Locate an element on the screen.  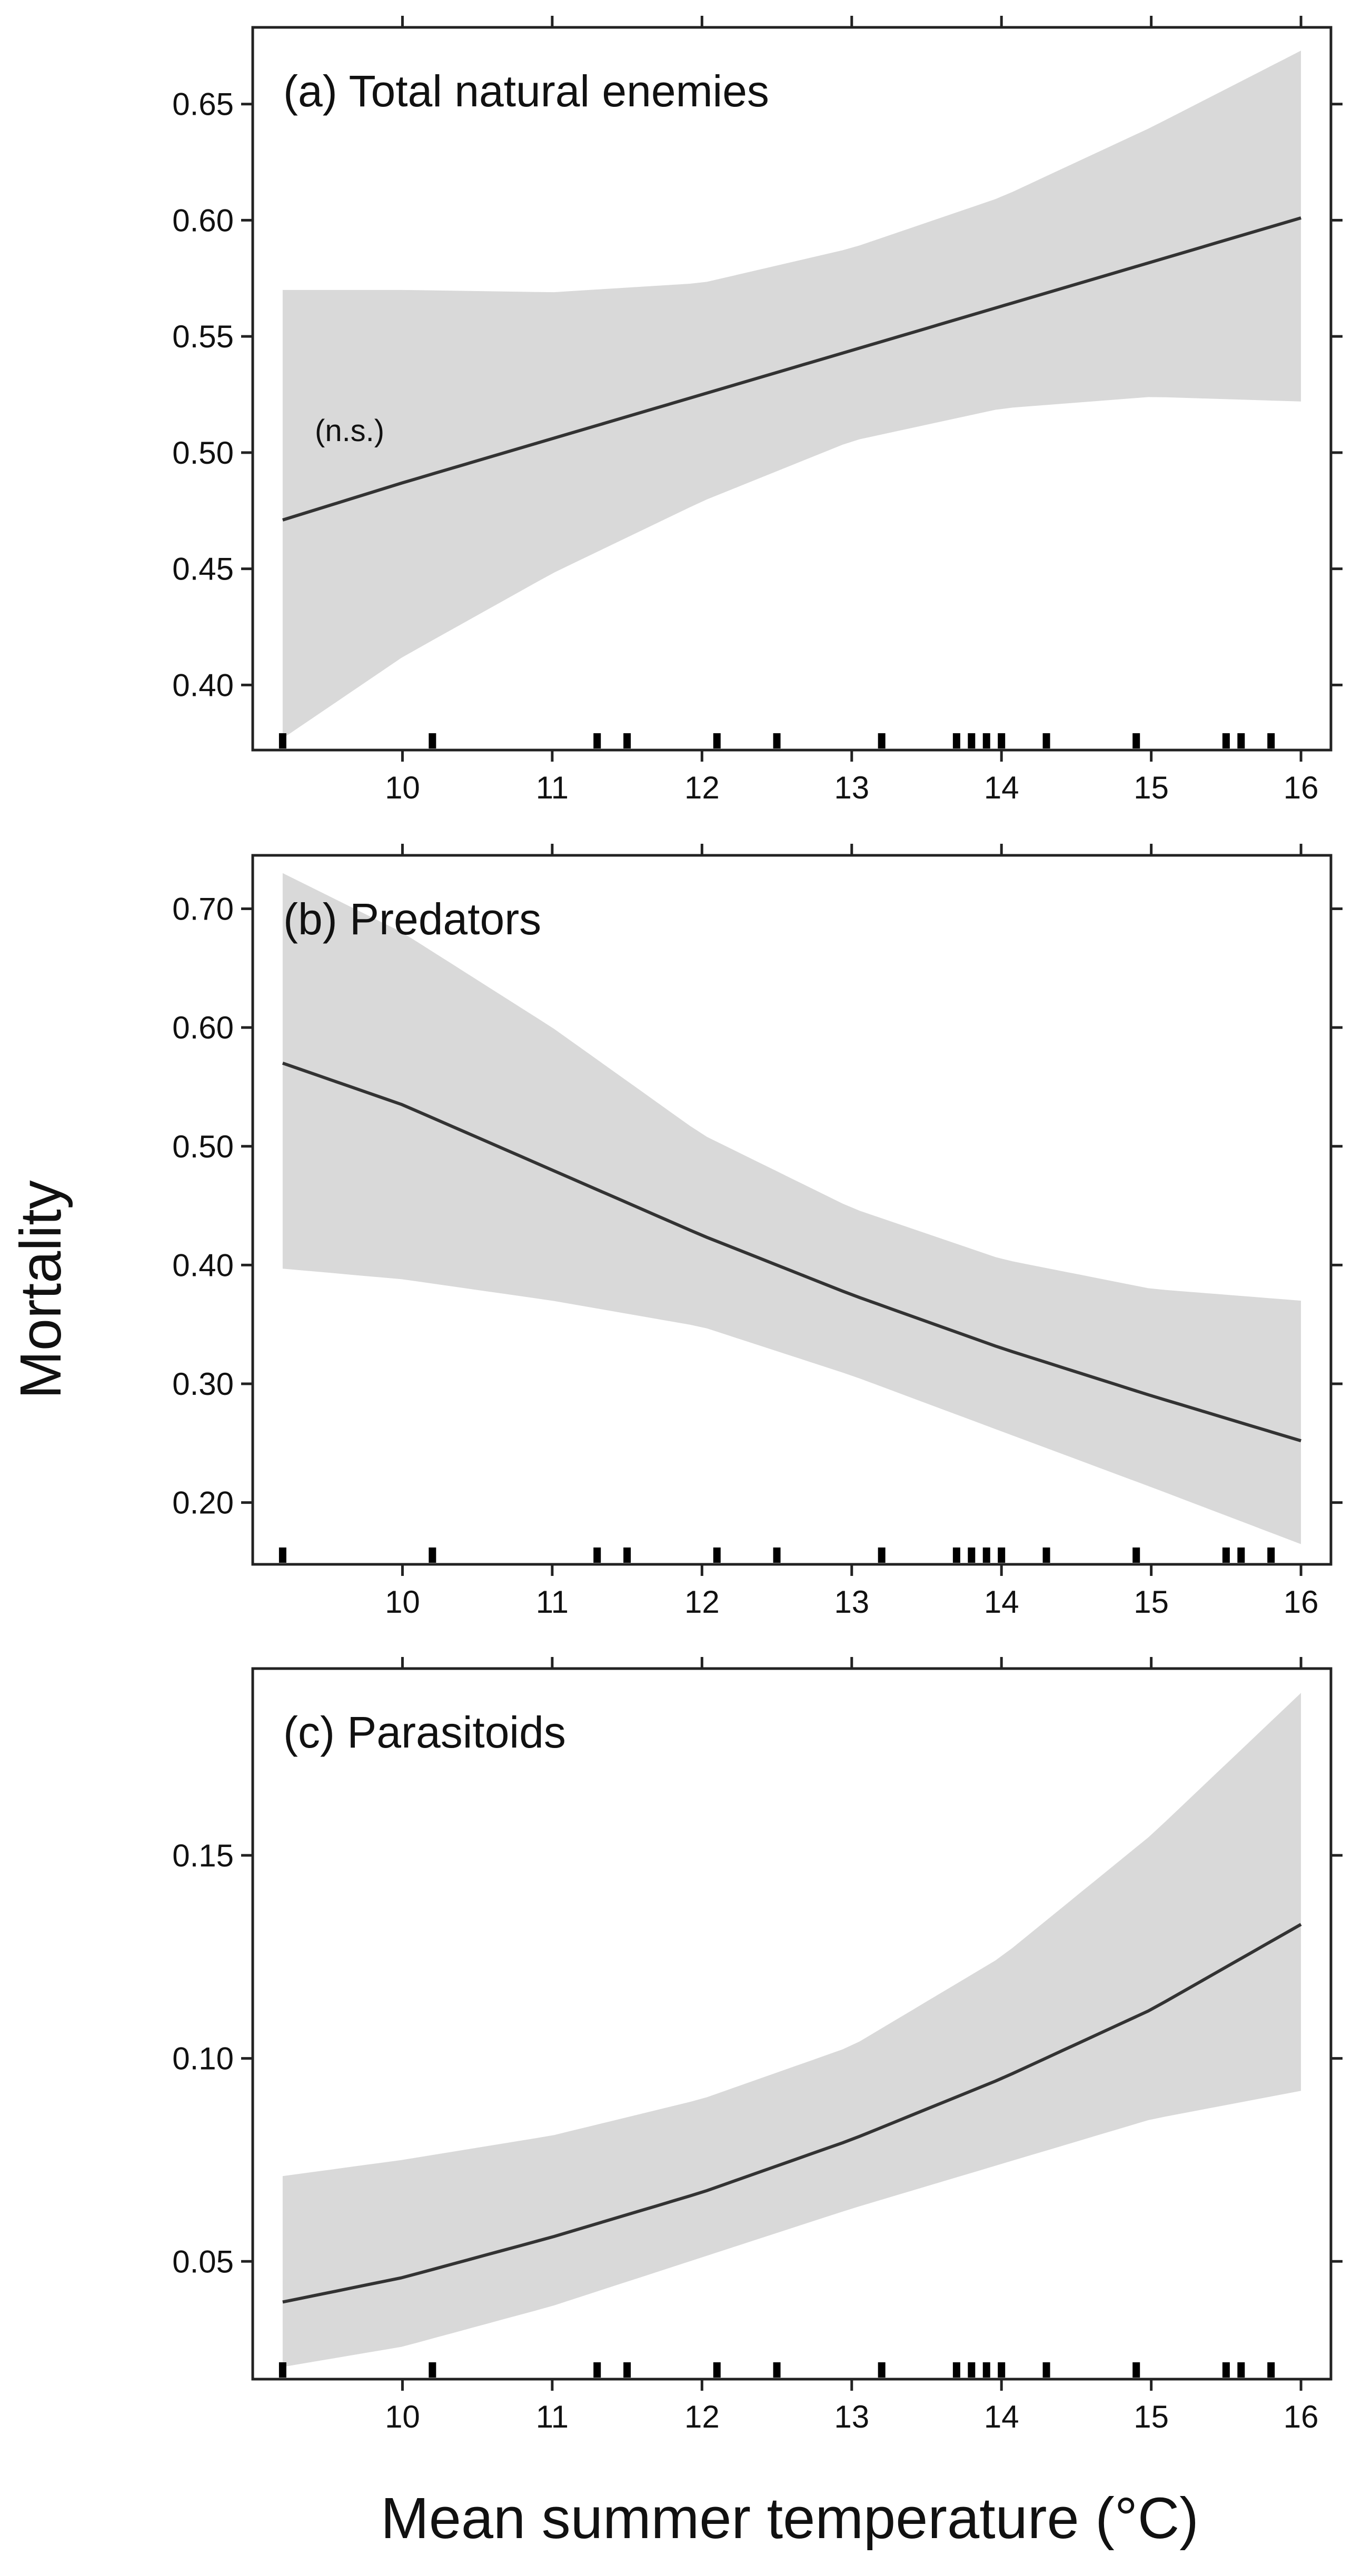
y-tick-label: 0.20 is located at coordinates (203, 1503).